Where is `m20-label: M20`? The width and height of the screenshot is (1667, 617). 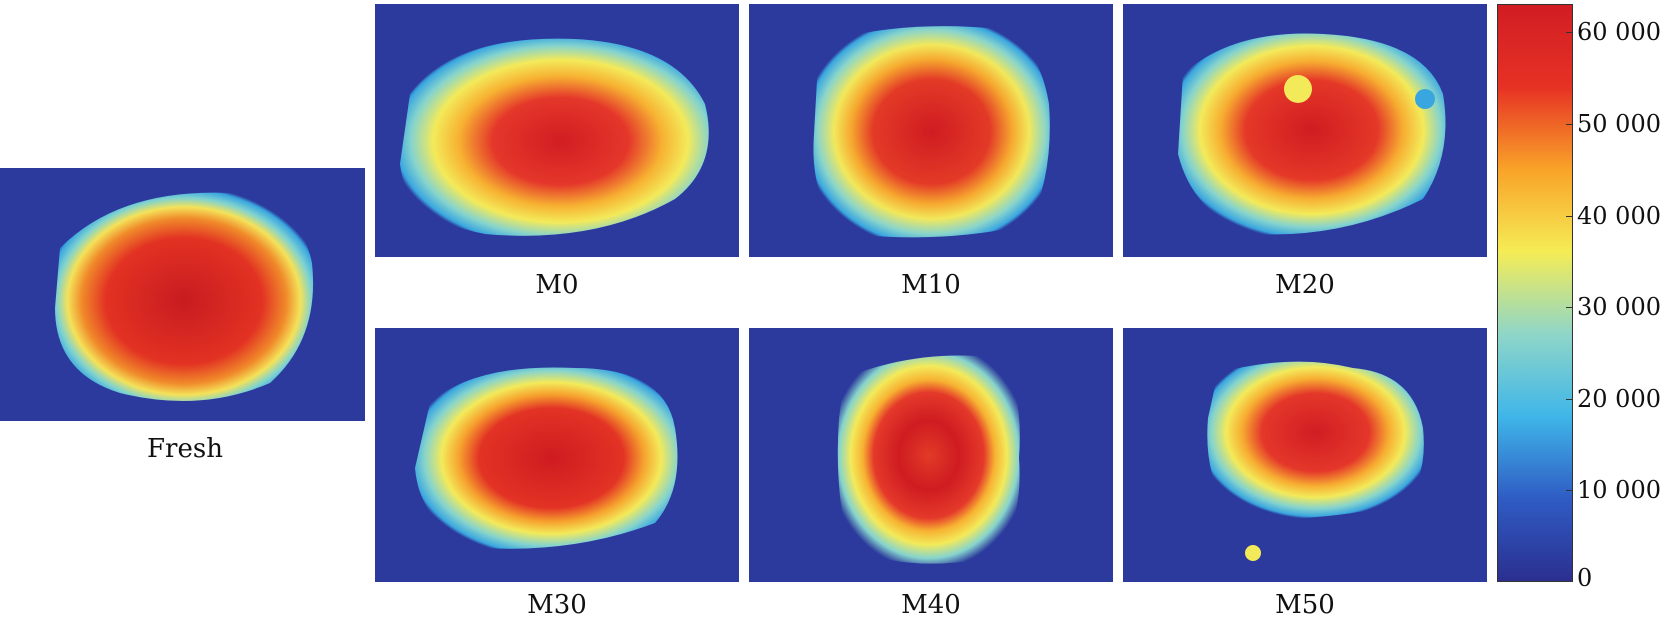
m20-label: M20 is located at coordinates (1305, 285).